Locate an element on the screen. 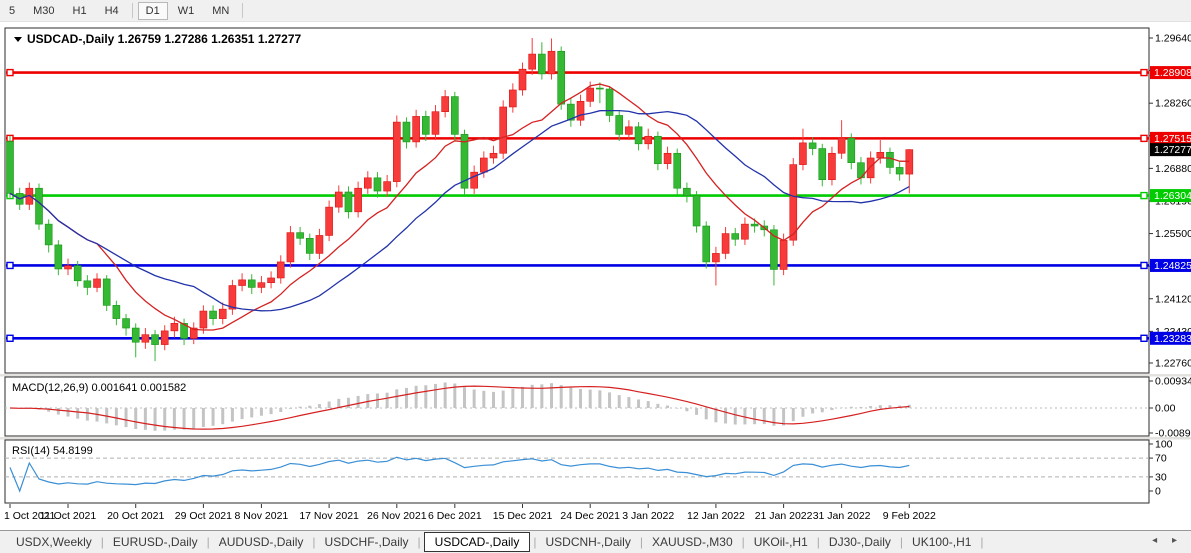 The width and height of the screenshot is (1191, 553). x-axis-label: 17 Nov 2021 is located at coordinates (329, 516).